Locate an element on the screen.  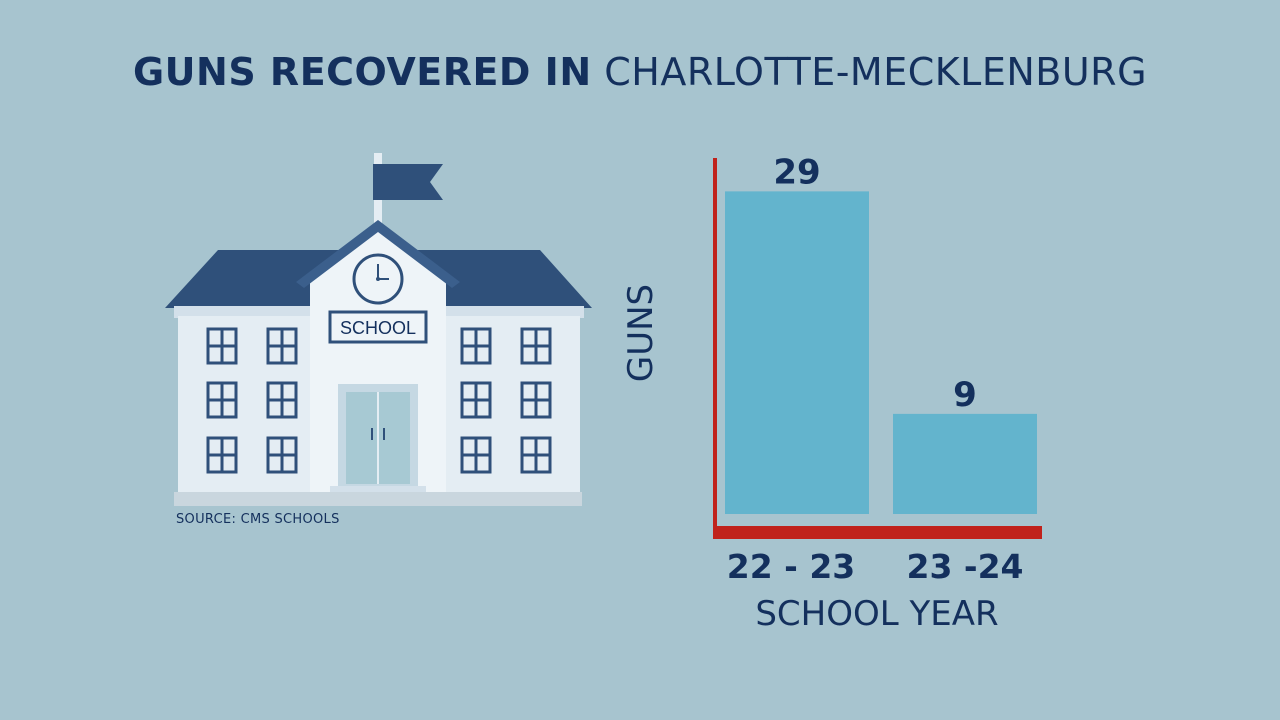
windows is located at coordinates (379, 400).